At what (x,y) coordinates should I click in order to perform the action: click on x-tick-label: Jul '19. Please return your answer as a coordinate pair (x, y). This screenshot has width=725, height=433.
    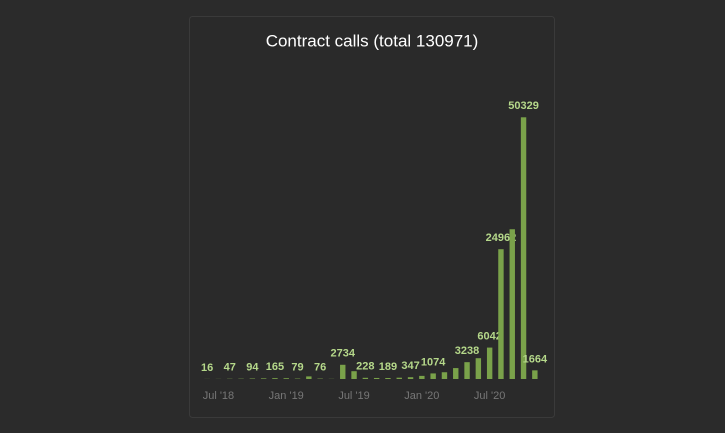
    Looking at the image, I should click on (353, 396).